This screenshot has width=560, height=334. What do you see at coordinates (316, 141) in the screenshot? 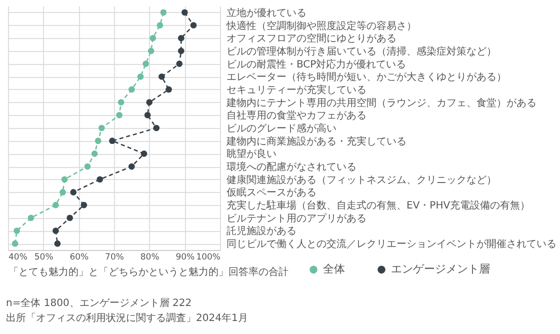
I see `y-tick-label: 建物内に商業施設がある・充実している` at bounding box center [316, 141].